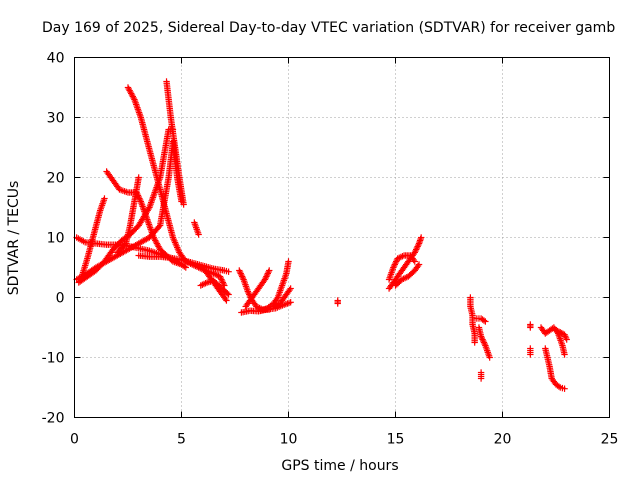 Image resolution: width=640 pixels, height=480 pixels. What do you see at coordinates (396, 440) in the screenshot?
I see `x-tick-label: 15` at bounding box center [396, 440].